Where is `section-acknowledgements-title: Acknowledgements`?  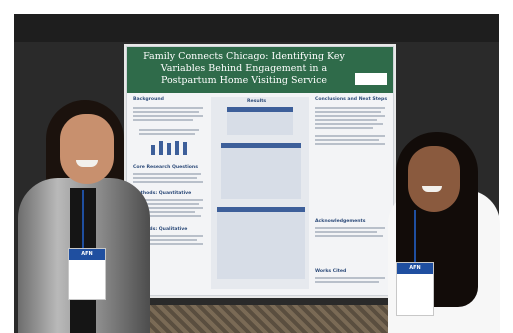 section-acknowledgements-title: Acknowledgements is located at coordinates (340, 221).